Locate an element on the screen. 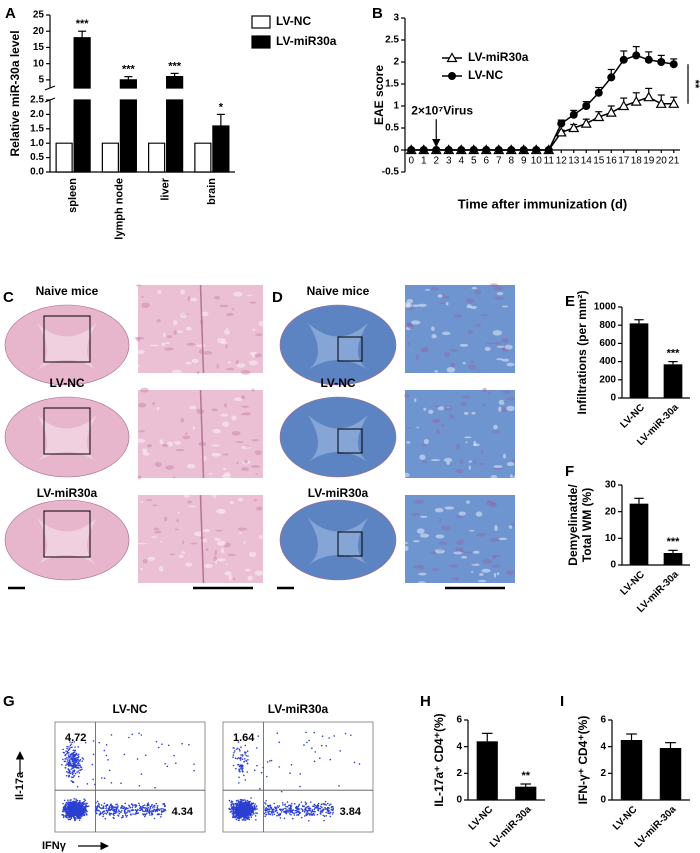  x-tick-label: LV-miR-30a is located at coordinates (511, 827).